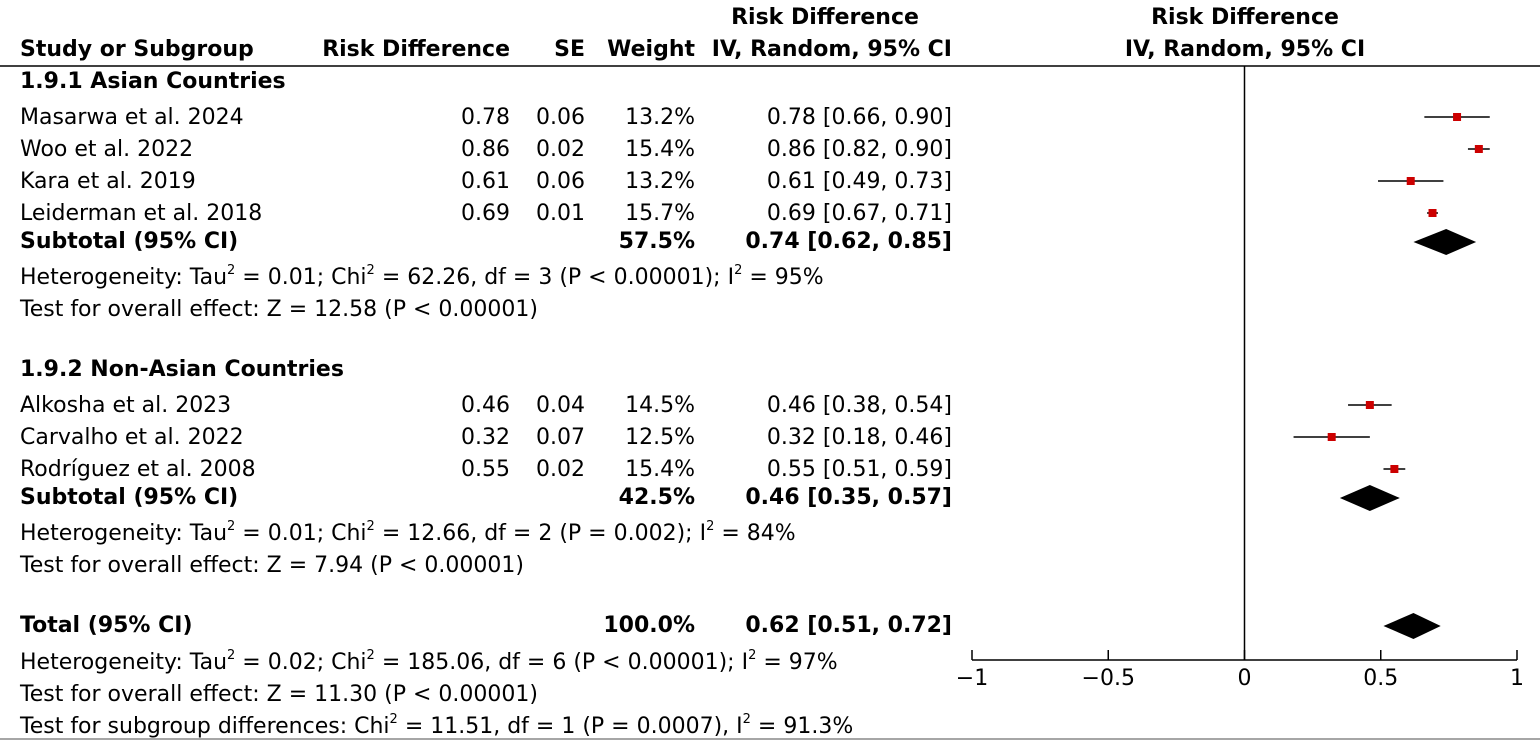 The width and height of the screenshot is (1540, 740). Describe the element at coordinates (848, 625) in the screenshot. I see `total-ci: 0.62 [0.51, 0.72]` at that location.